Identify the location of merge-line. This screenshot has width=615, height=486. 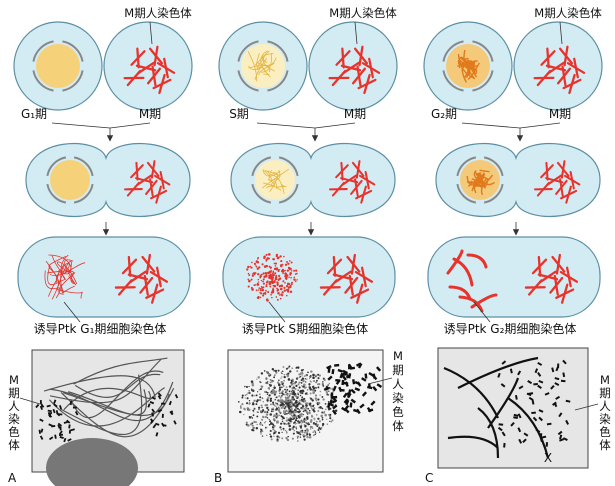
(81, 125).